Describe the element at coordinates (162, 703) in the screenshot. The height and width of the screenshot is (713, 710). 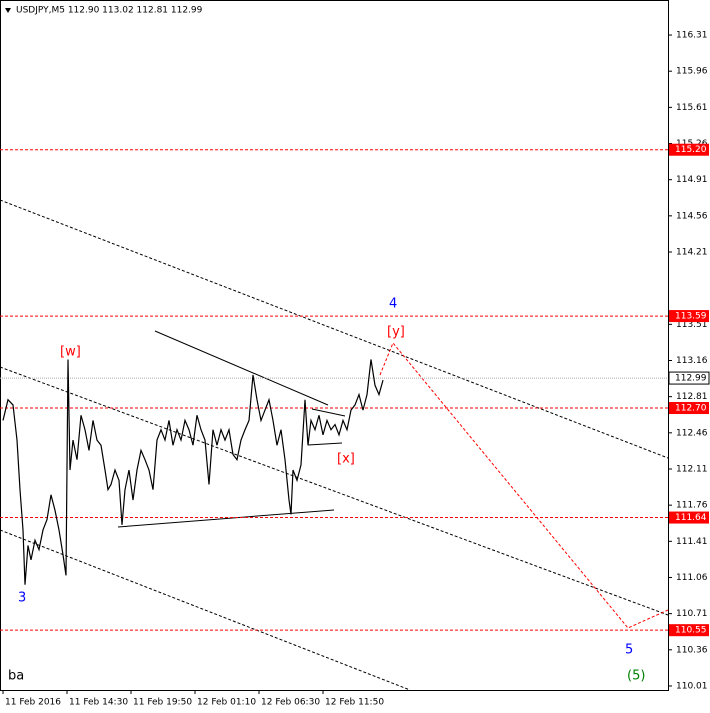
I see `x-tick-label: 11 Feb 19:50` at that location.